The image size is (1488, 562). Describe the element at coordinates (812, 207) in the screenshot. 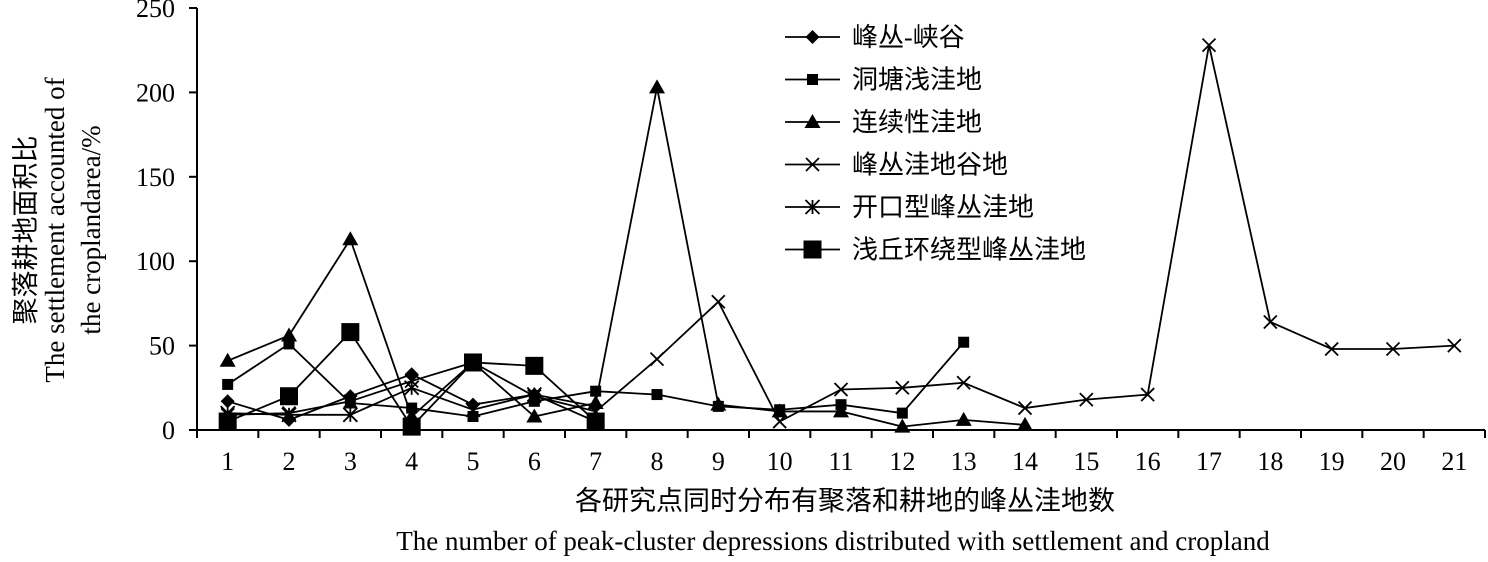

I see `marker-star` at that location.